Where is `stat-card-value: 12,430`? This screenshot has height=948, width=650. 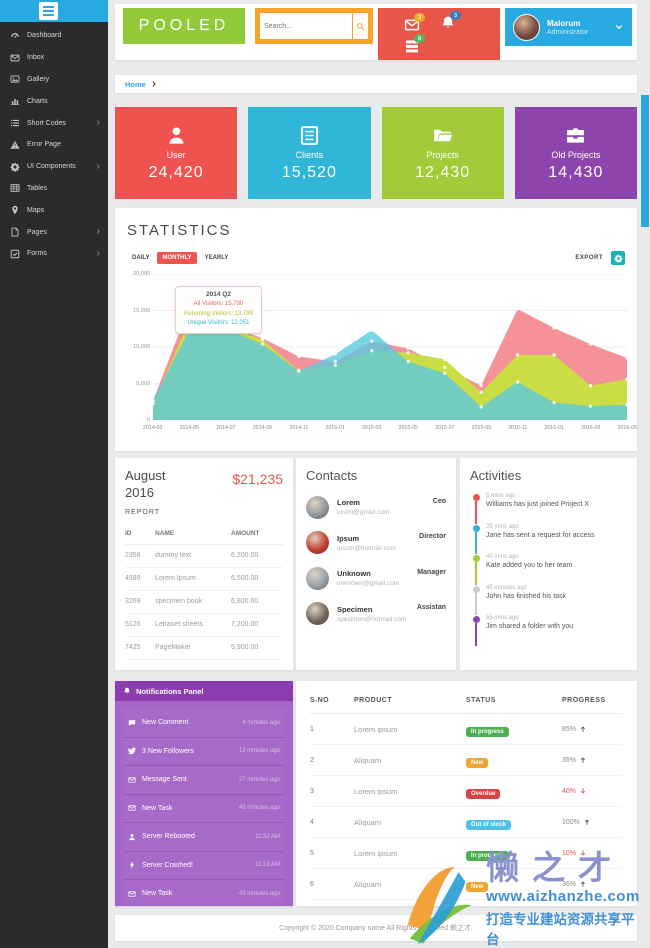 stat-card-value: 12,430 is located at coordinates (443, 172).